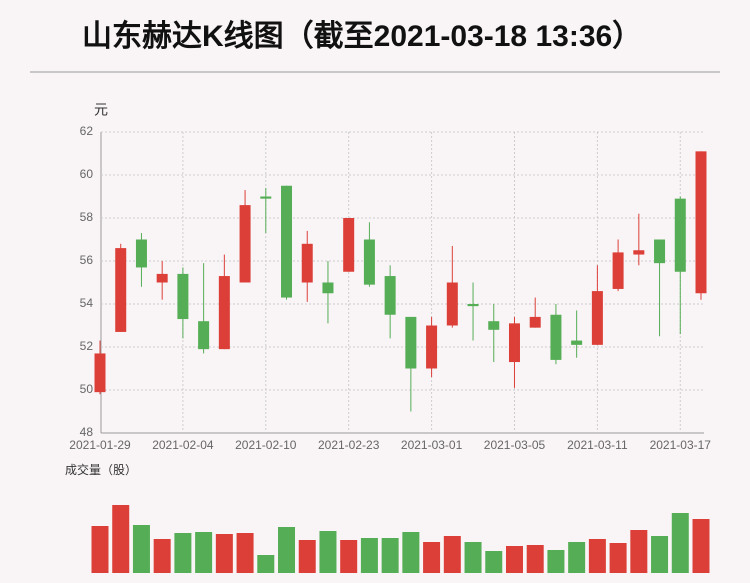  What do you see at coordinates (183, 445) in the screenshot?
I see `x-tick-label: 2021-02-04` at bounding box center [183, 445].